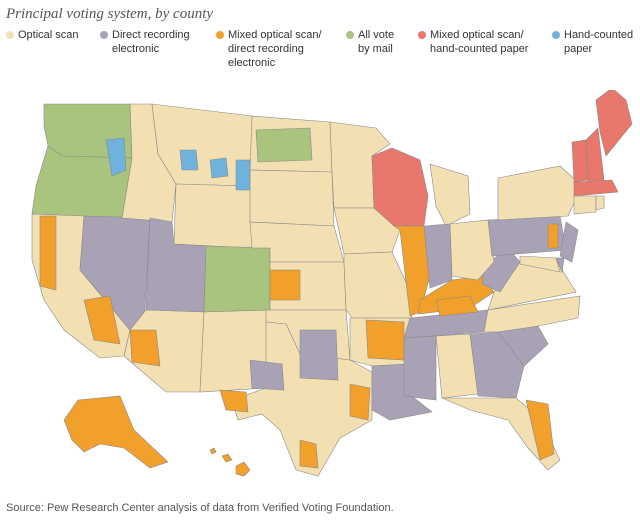  Describe the element at coordinates (595, 155) in the screenshot. I see `state-new-hampshire` at that location.